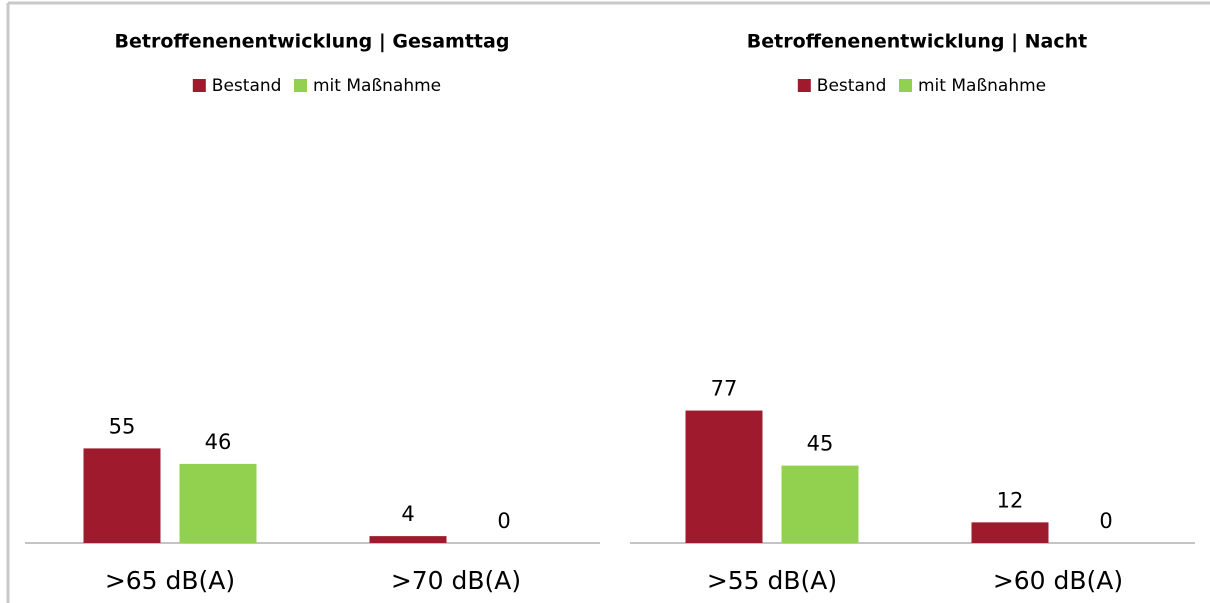 This screenshot has width=1210, height=603. I want to click on x-tick-label: >65 dB(A), so click(170, 580).